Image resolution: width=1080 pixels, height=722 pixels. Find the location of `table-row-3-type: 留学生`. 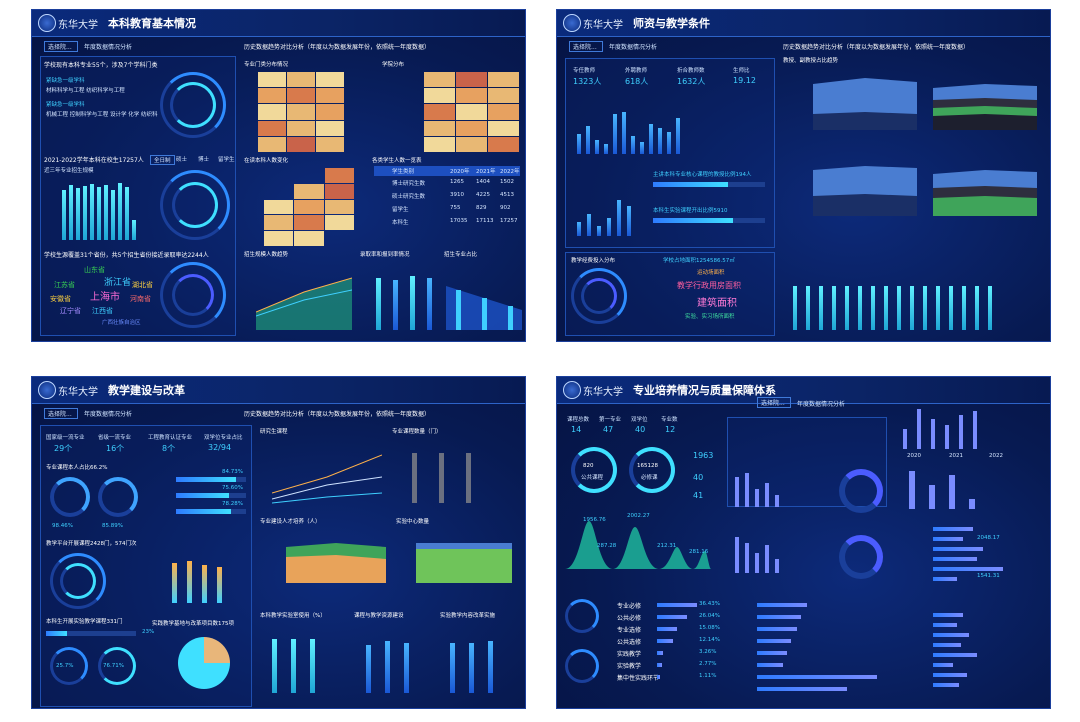

table-row-3-type: 留学生 is located at coordinates (400, 210).